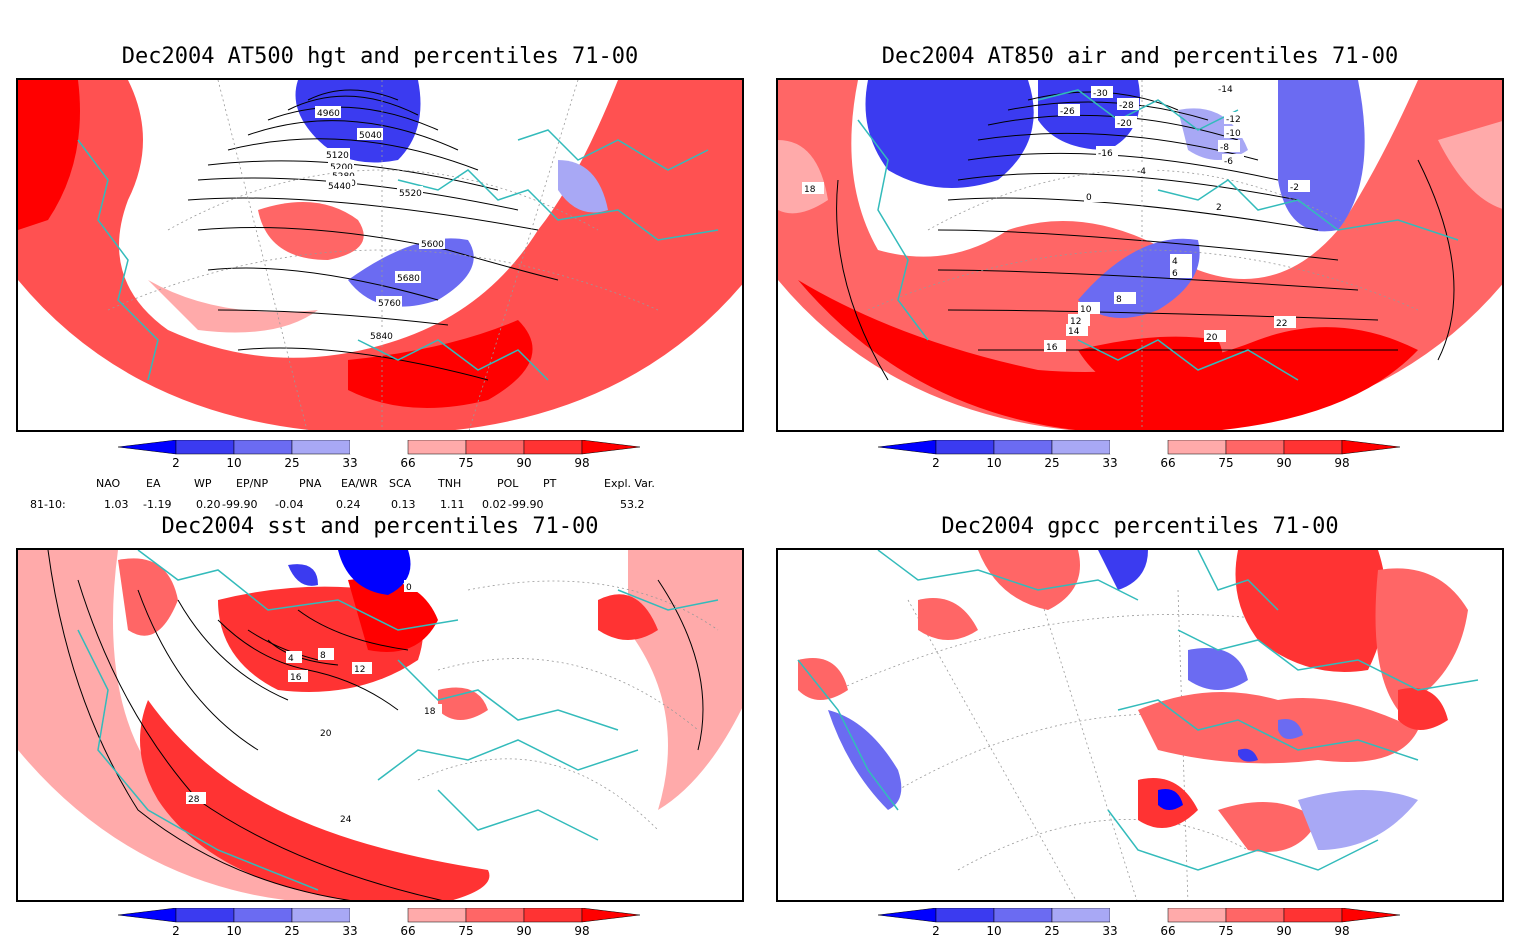  I want to click on index-value: 1.11, so click(452, 504).